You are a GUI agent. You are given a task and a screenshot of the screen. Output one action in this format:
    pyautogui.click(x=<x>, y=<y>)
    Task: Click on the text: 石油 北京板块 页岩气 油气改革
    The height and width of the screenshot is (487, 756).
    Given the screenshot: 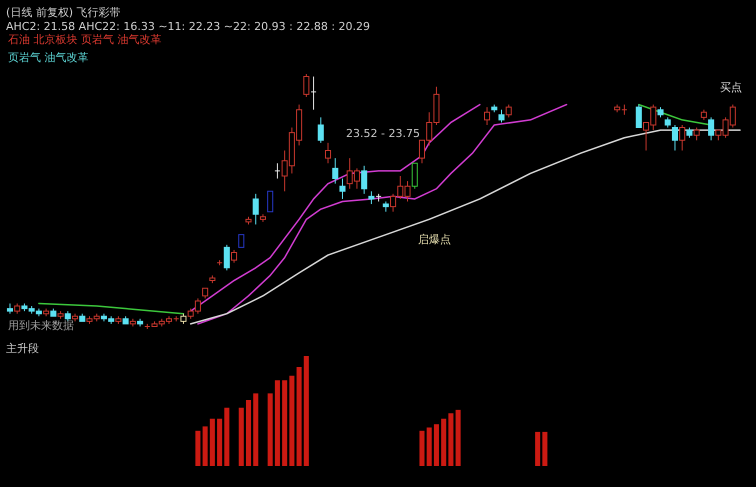 What is the action you would take?
    pyautogui.click(x=85, y=39)
    